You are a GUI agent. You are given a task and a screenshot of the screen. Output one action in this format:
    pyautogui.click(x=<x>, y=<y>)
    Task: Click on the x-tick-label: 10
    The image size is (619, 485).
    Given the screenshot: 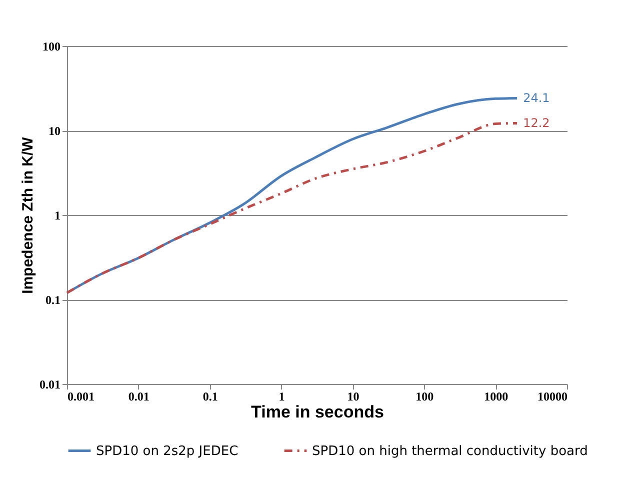 What is the action you would take?
    pyautogui.click(x=353, y=397)
    